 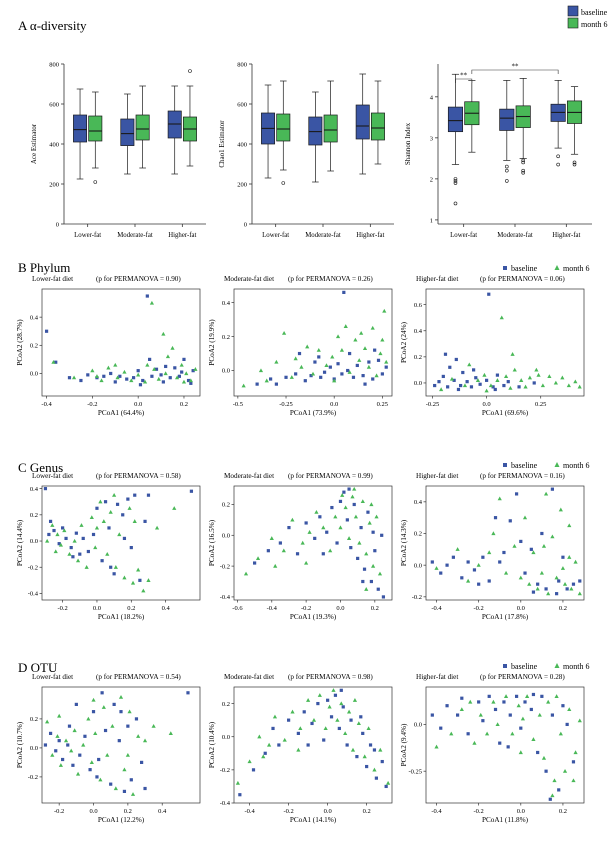 What do you see at coordinates (573, 11) in the screenshot?
I see `legend-a-baseline-swatch` at bounding box center [573, 11].